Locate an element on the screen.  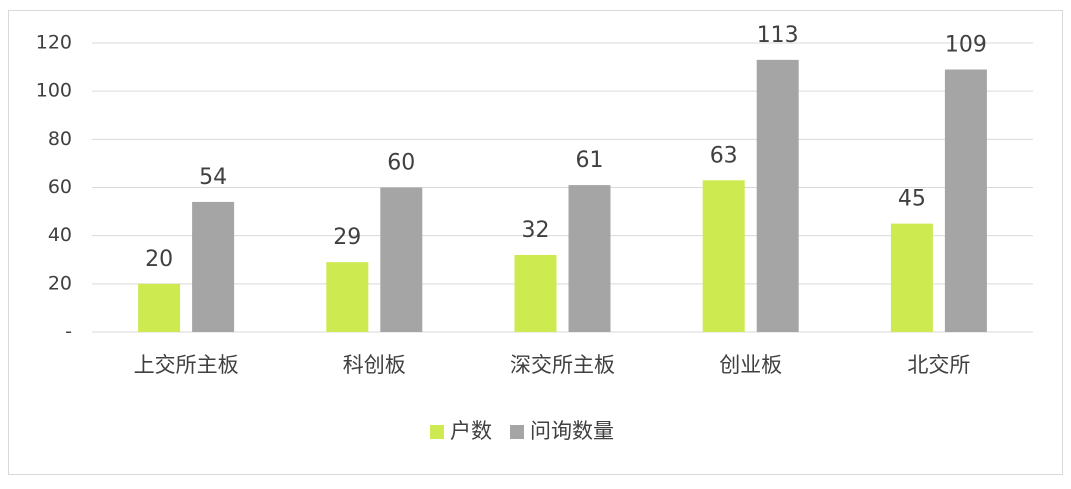
data-label: 60 is located at coordinates (401, 163).